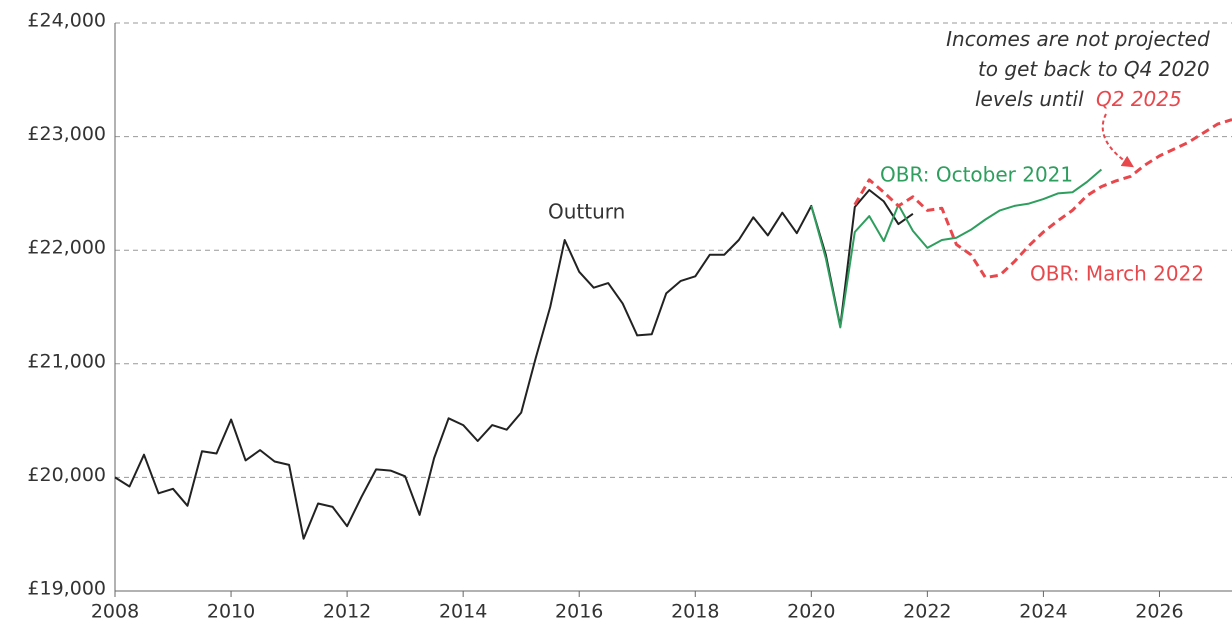 The height and width of the screenshot is (630, 1232). What do you see at coordinates (579, 612) in the screenshot?
I see `x-tick-label: 2016` at bounding box center [579, 612].